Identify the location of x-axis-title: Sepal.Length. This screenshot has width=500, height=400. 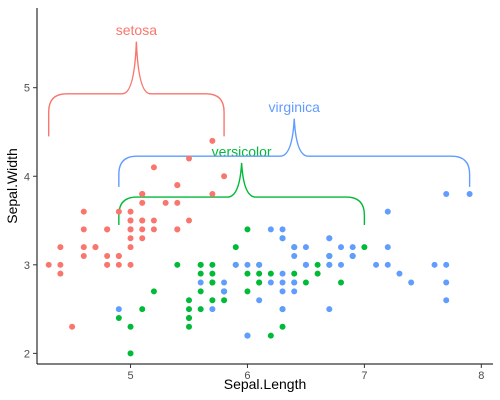
(265, 384).